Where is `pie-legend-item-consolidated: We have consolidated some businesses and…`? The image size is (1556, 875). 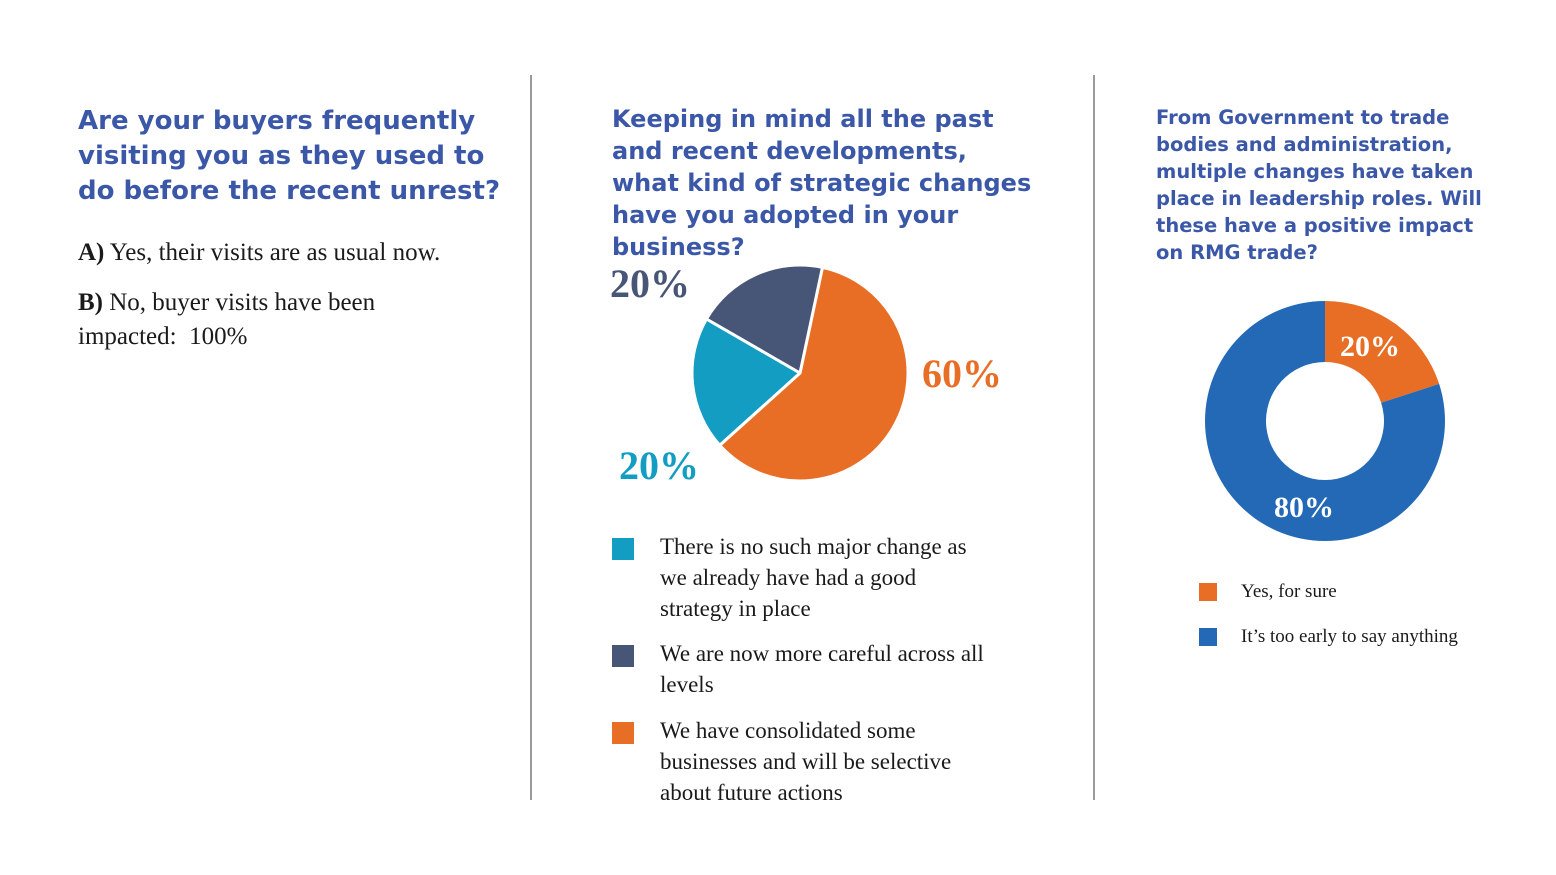 pie-legend-item-consolidated: We have consolidated some businesses and… is located at coordinates (802, 761).